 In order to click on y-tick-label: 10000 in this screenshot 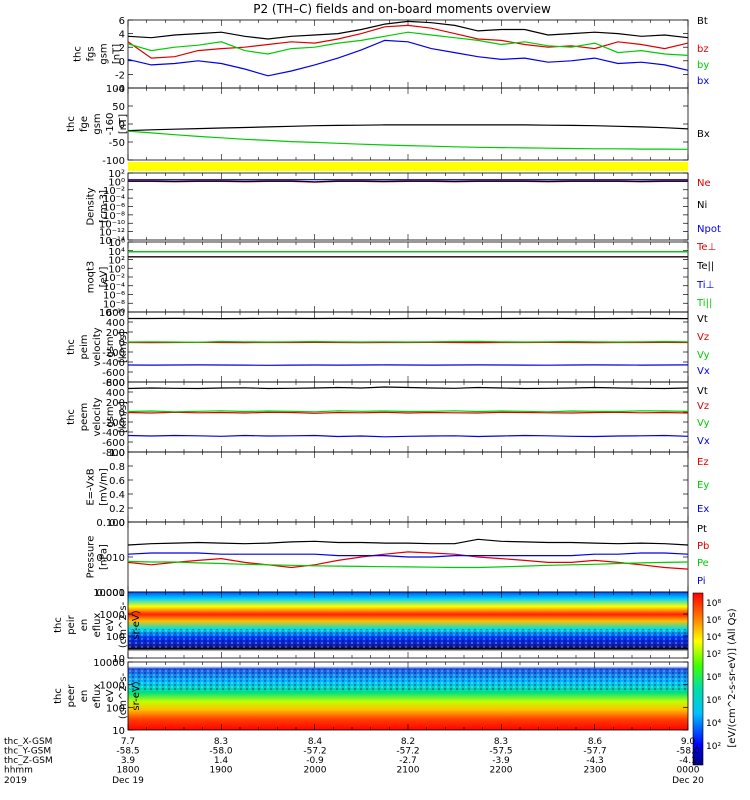, I will do `click(109, 663)`.